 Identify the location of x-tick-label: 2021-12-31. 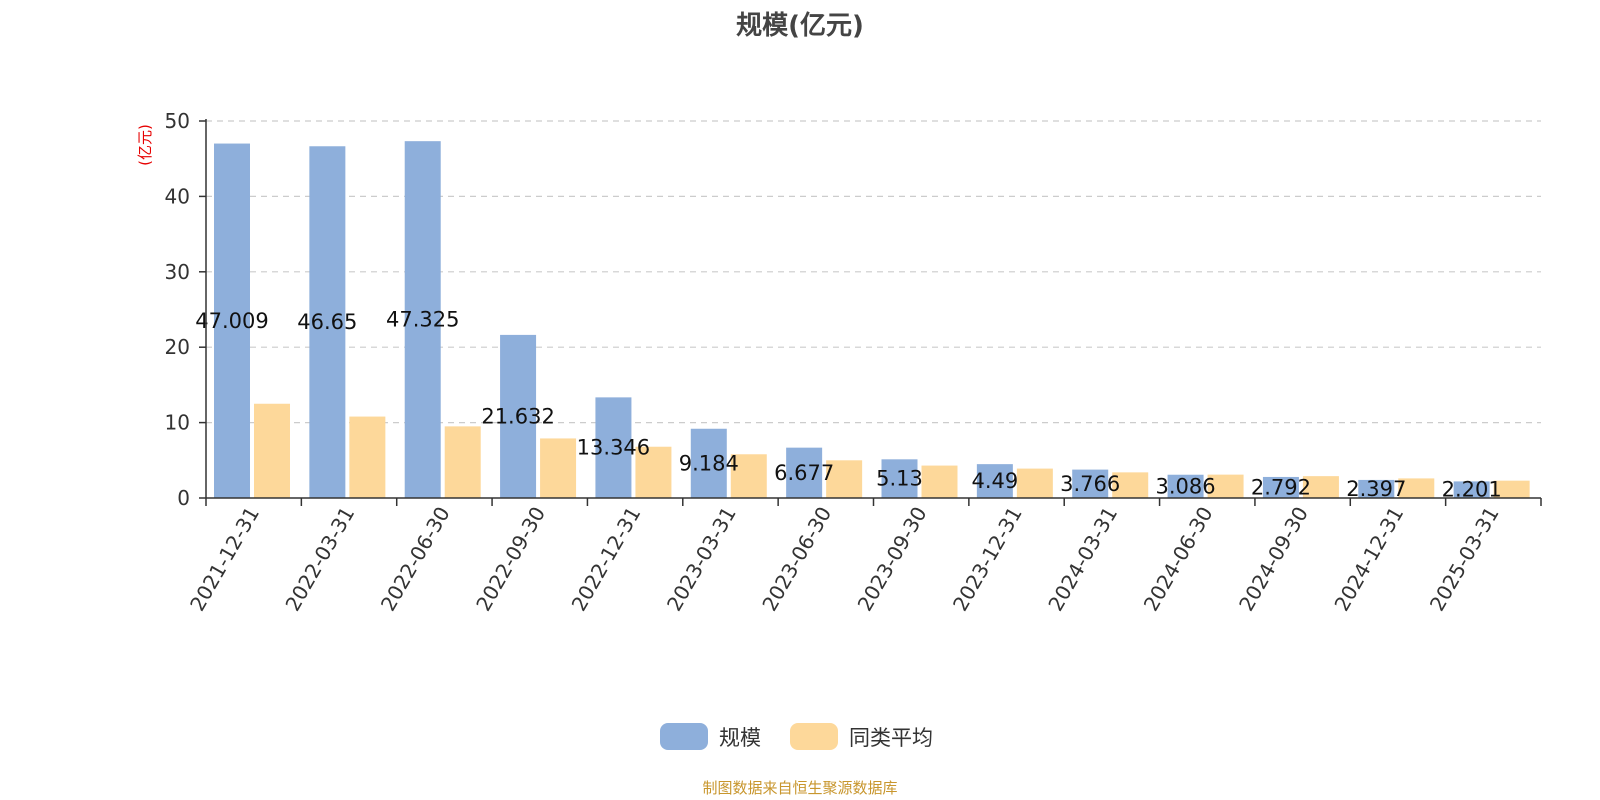
(224, 559).